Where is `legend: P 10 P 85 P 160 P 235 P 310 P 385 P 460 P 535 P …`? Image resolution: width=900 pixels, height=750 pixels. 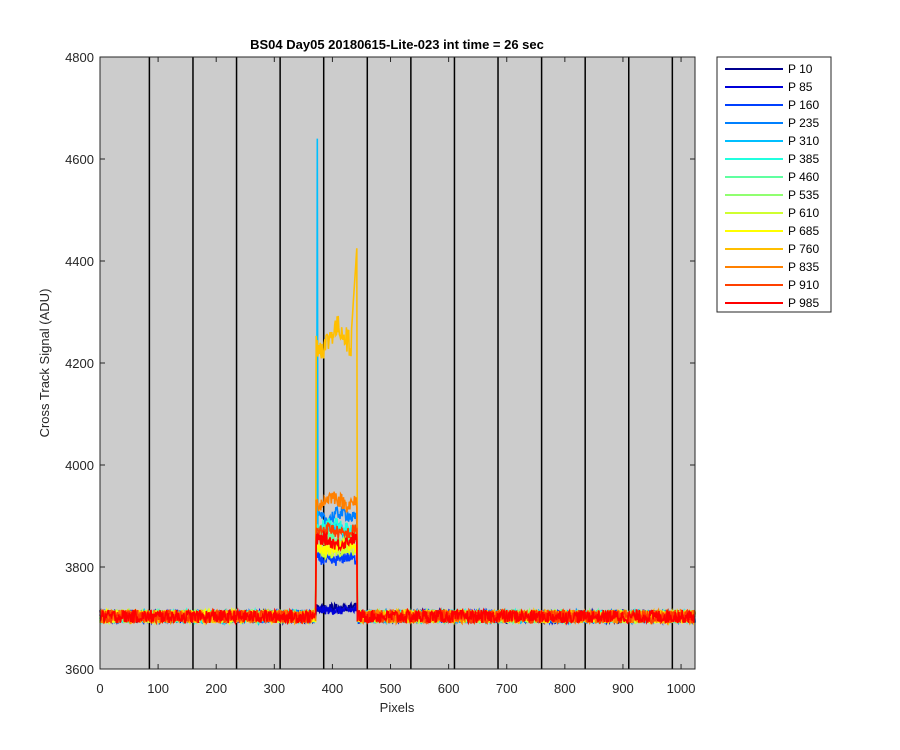
legend: P 10 P 85 P 160 P 235 P 310 P 385 P 460 P 535 P … is located at coordinates (774, 184).